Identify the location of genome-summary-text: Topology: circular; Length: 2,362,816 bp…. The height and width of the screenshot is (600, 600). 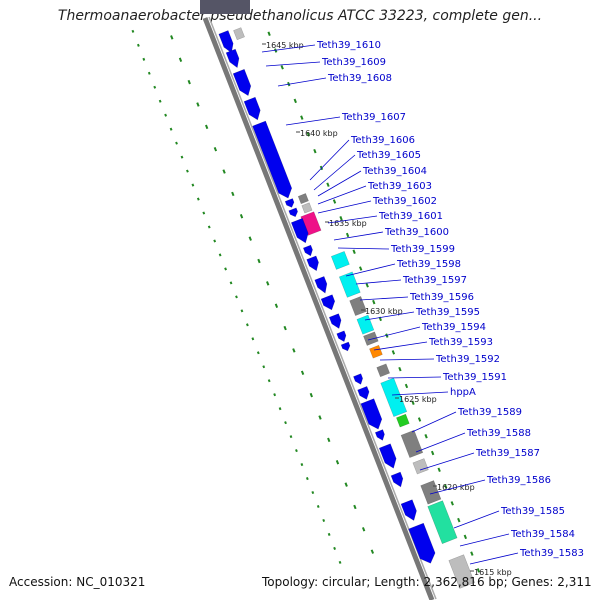
(427, 582).